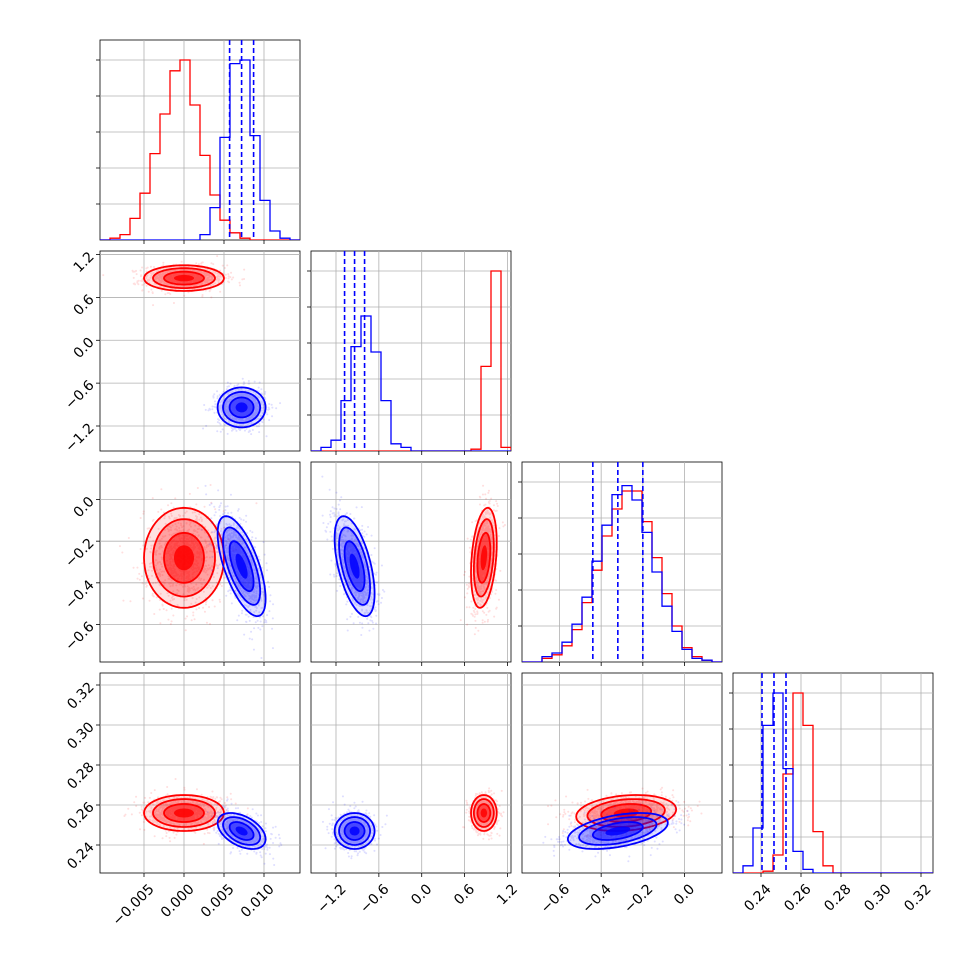 The height and width of the screenshot is (970, 970). I want to click on x-tick-label: 0.26, so click(797, 897).